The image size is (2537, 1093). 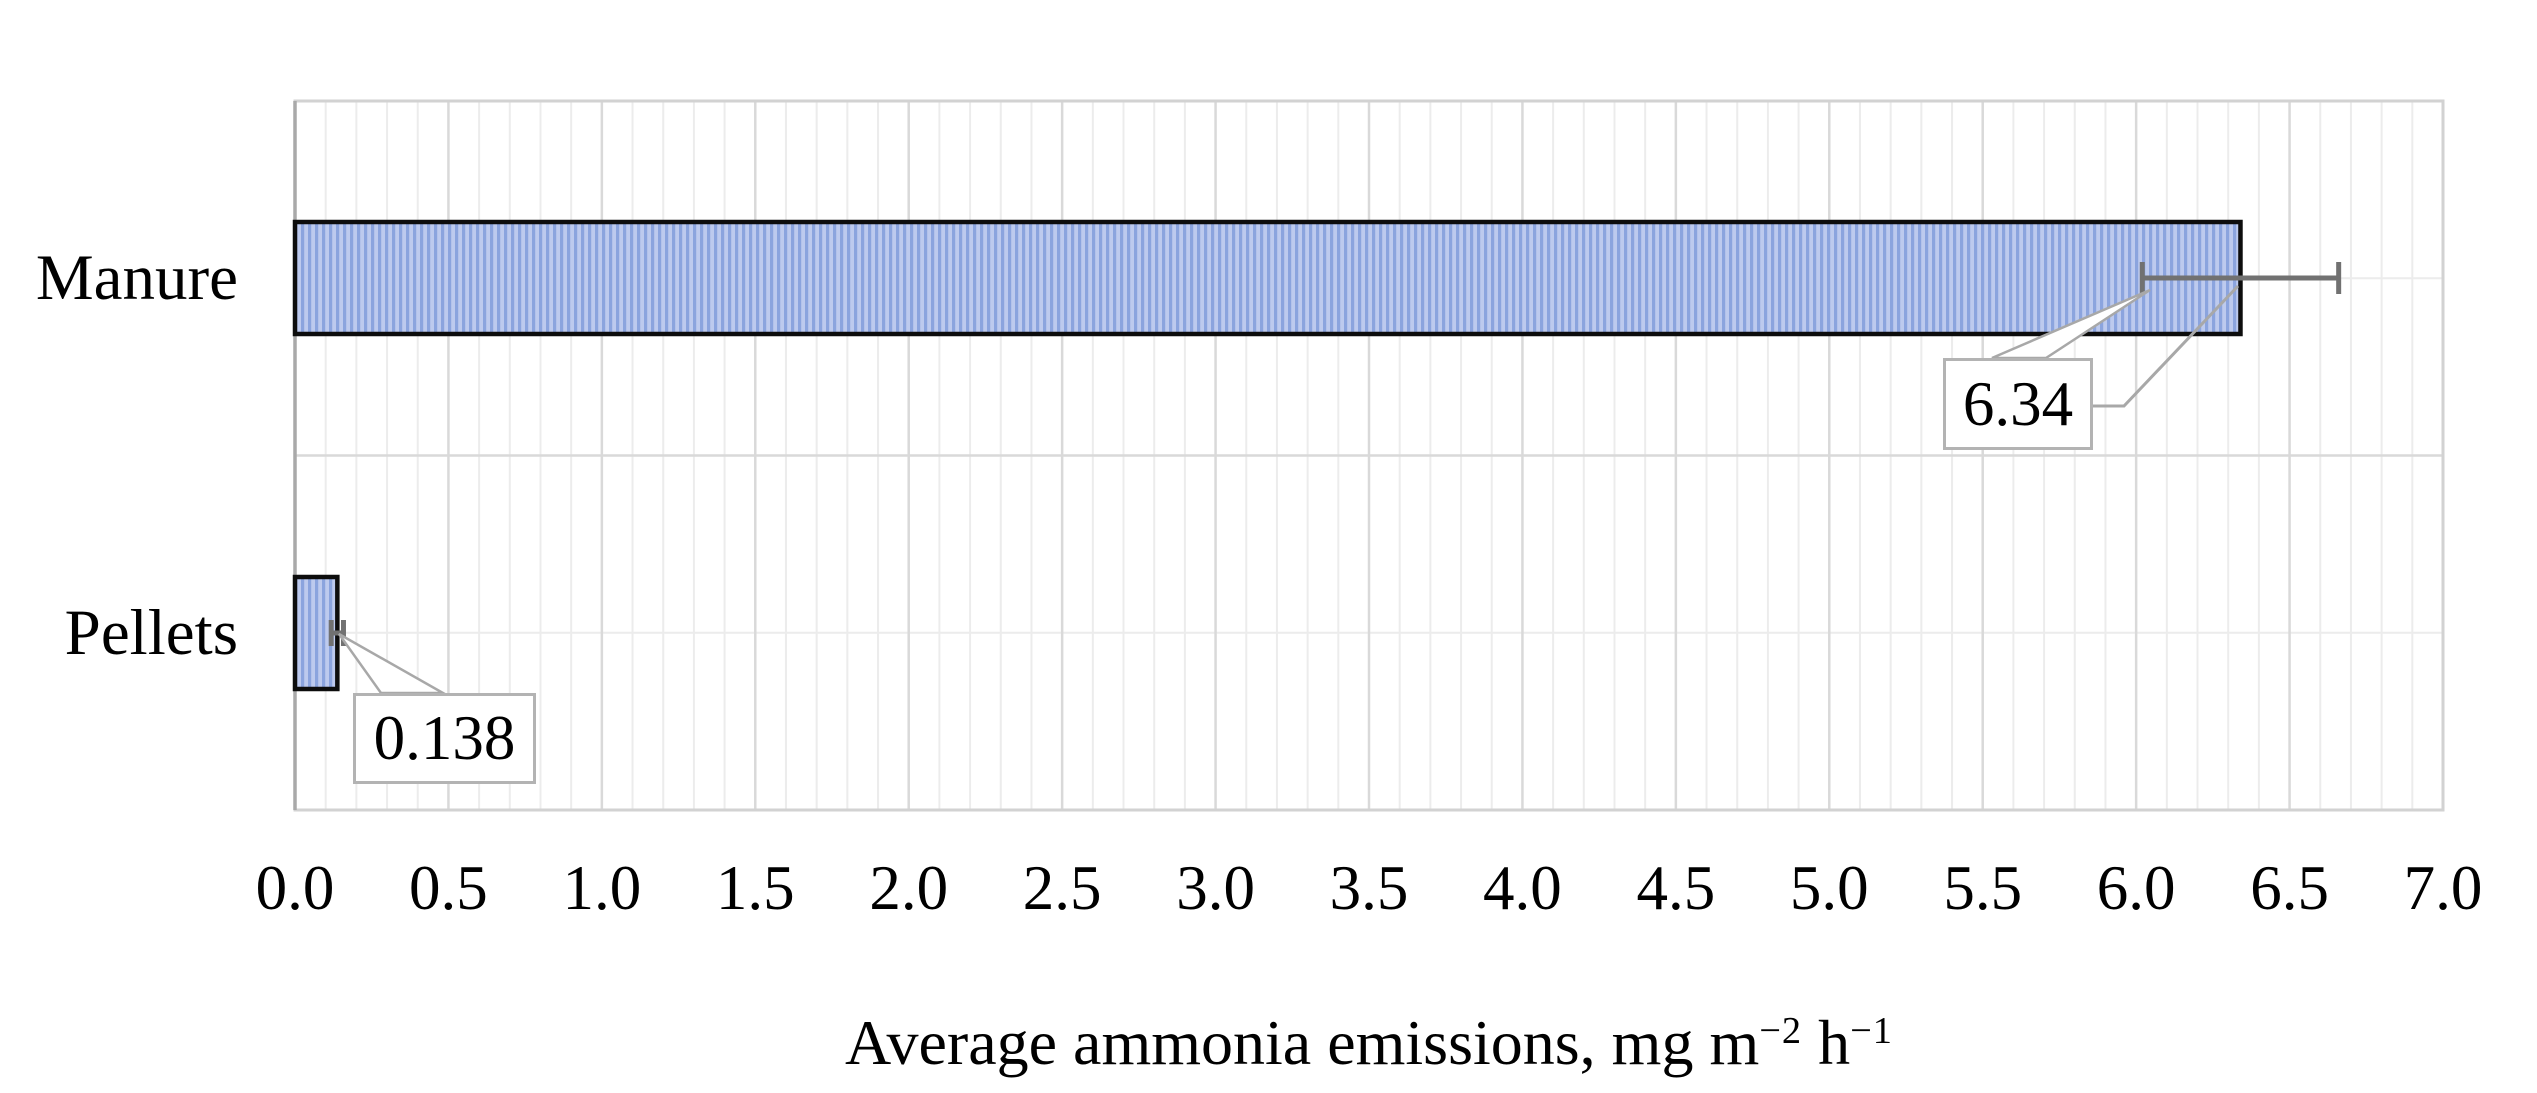 What do you see at coordinates (2289, 888) in the screenshot?
I see `x-tick-label-6.5: 6.5` at bounding box center [2289, 888].